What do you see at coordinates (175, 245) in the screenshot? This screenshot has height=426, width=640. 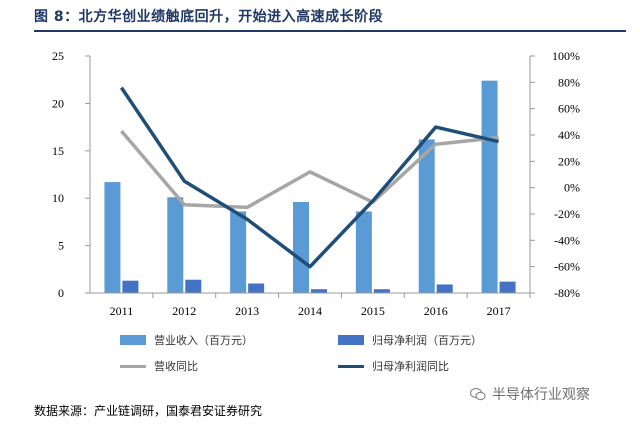 I see `revenue-bar-2012` at bounding box center [175, 245].